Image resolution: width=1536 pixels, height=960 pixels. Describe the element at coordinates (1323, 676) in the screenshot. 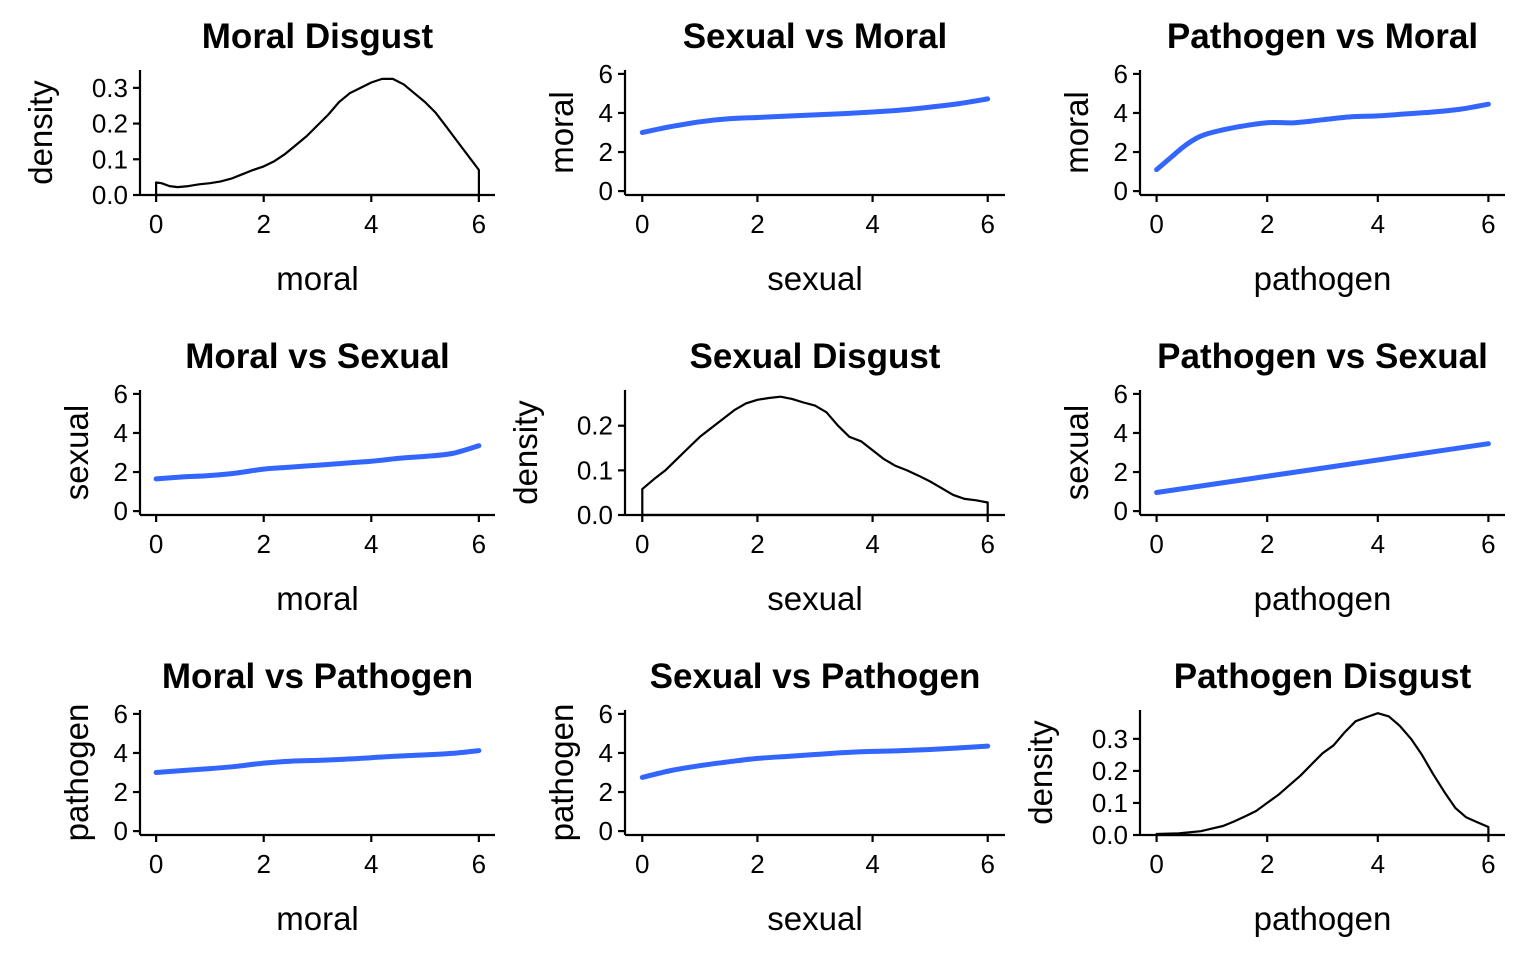

I see `panel-title: Pathogen Disgust` at that location.